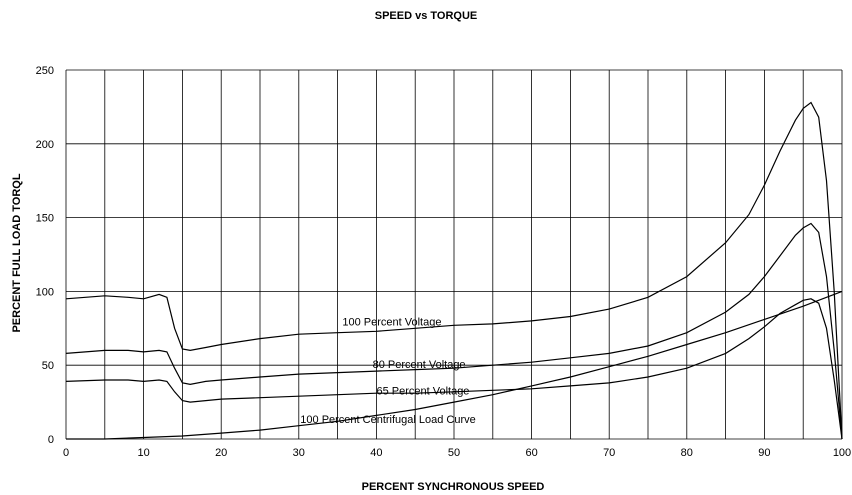 The height and width of the screenshot is (495, 852). I want to click on x-axis-label: PERCENT SYNCHRONOUS SPEED, so click(453, 487).